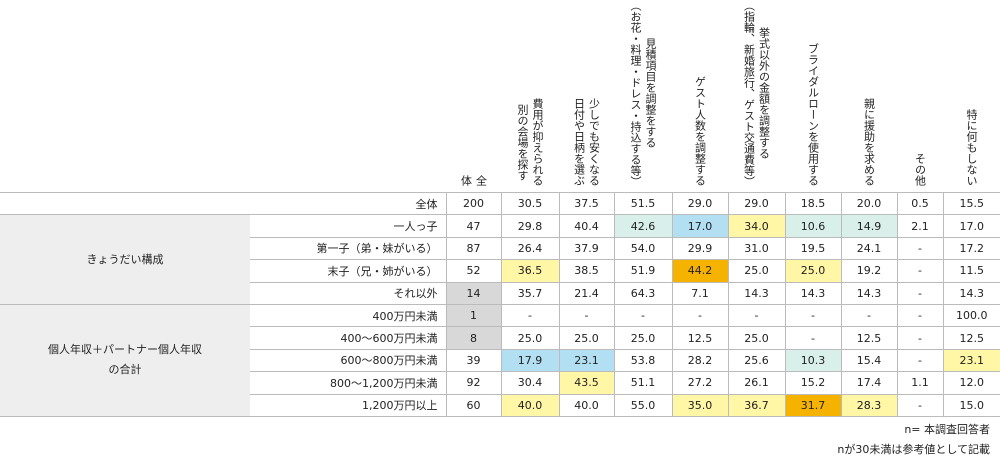 The width and height of the screenshot is (1000, 461). Describe the element at coordinates (812, 226) in the screenshot. I see `value-cell: 10.6` at that location.